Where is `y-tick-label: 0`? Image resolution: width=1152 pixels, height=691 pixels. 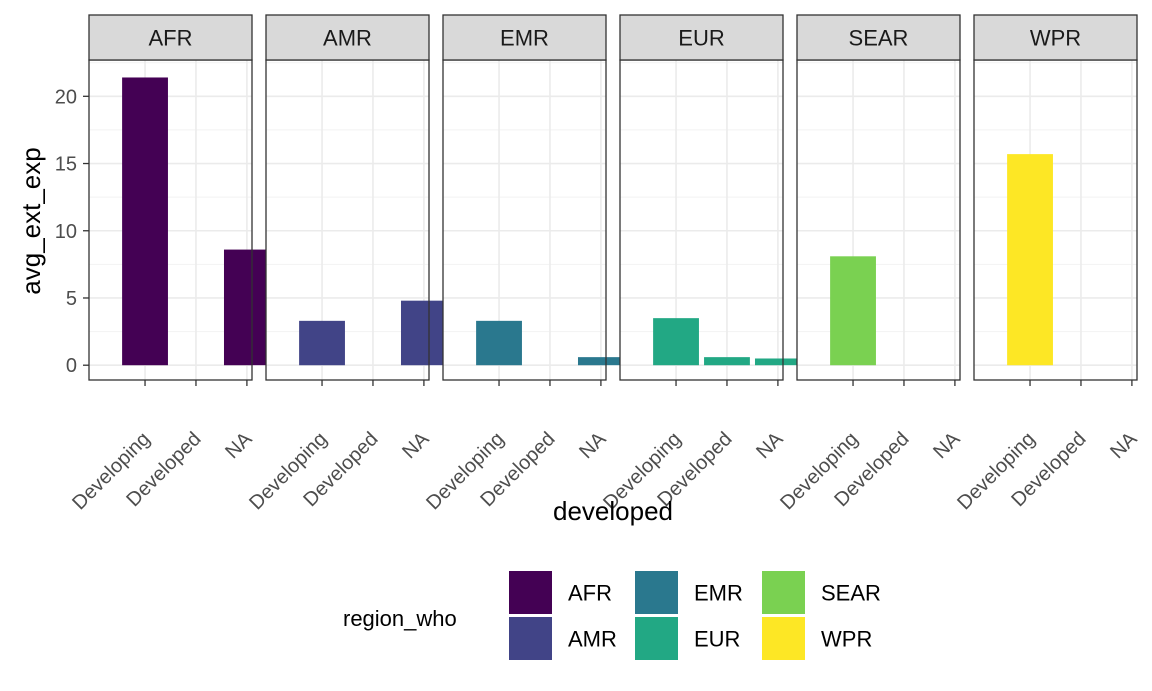 y-tick-label: 0 is located at coordinates (71, 366).